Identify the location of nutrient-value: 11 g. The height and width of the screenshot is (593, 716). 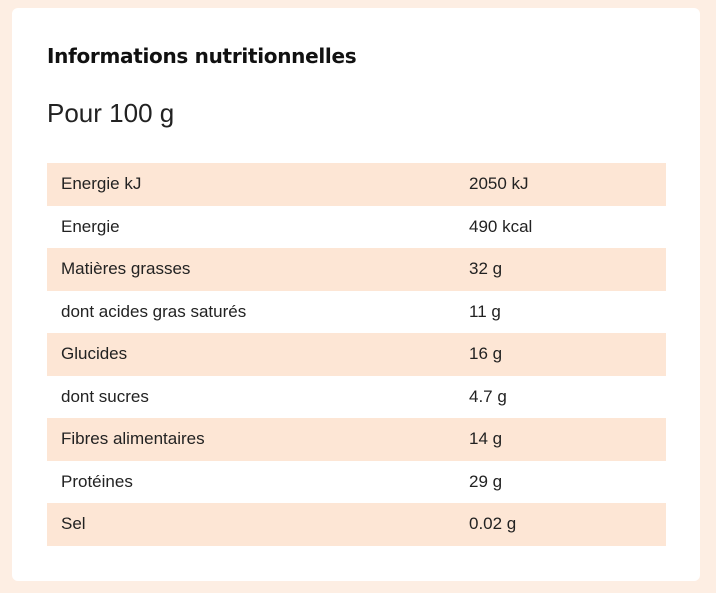
(485, 311).